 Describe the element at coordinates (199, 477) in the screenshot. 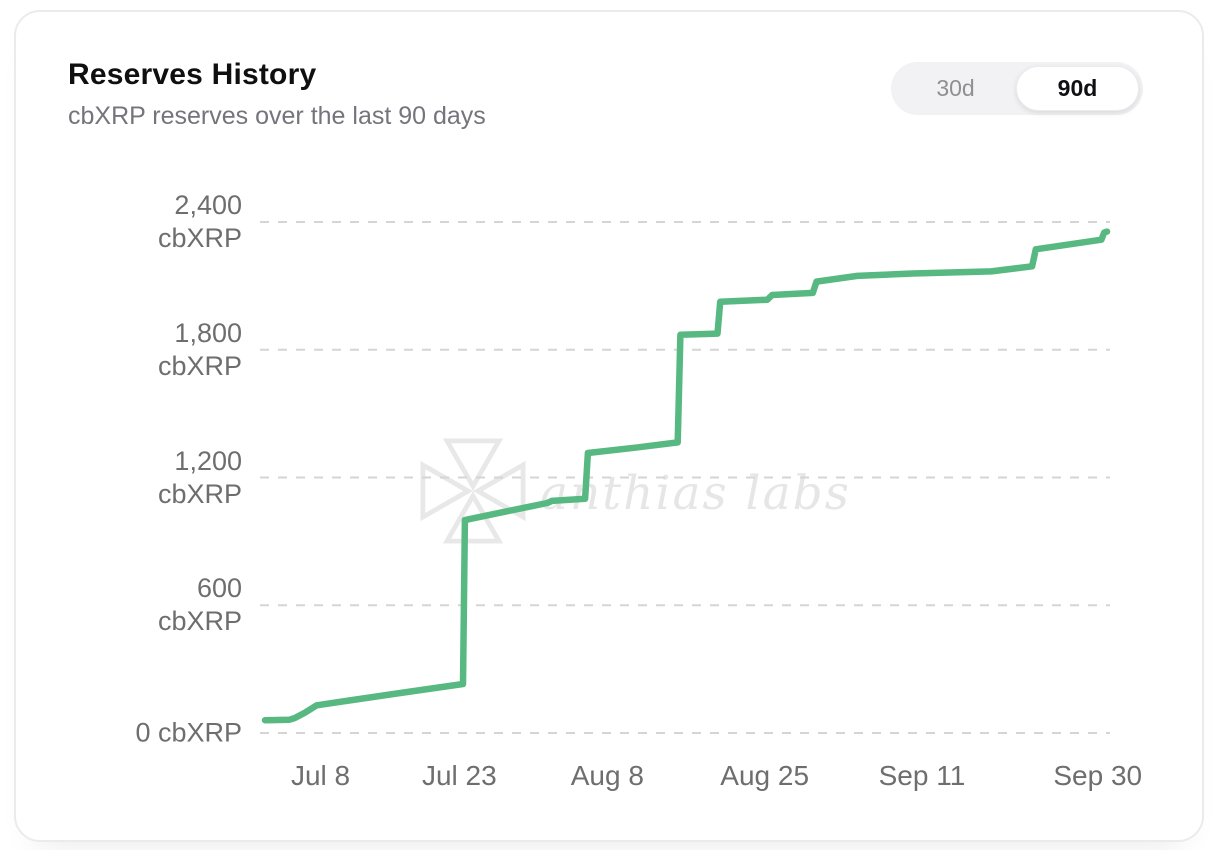

I see `y-tick-label-1200: 1,200 cbXRP` at that location.